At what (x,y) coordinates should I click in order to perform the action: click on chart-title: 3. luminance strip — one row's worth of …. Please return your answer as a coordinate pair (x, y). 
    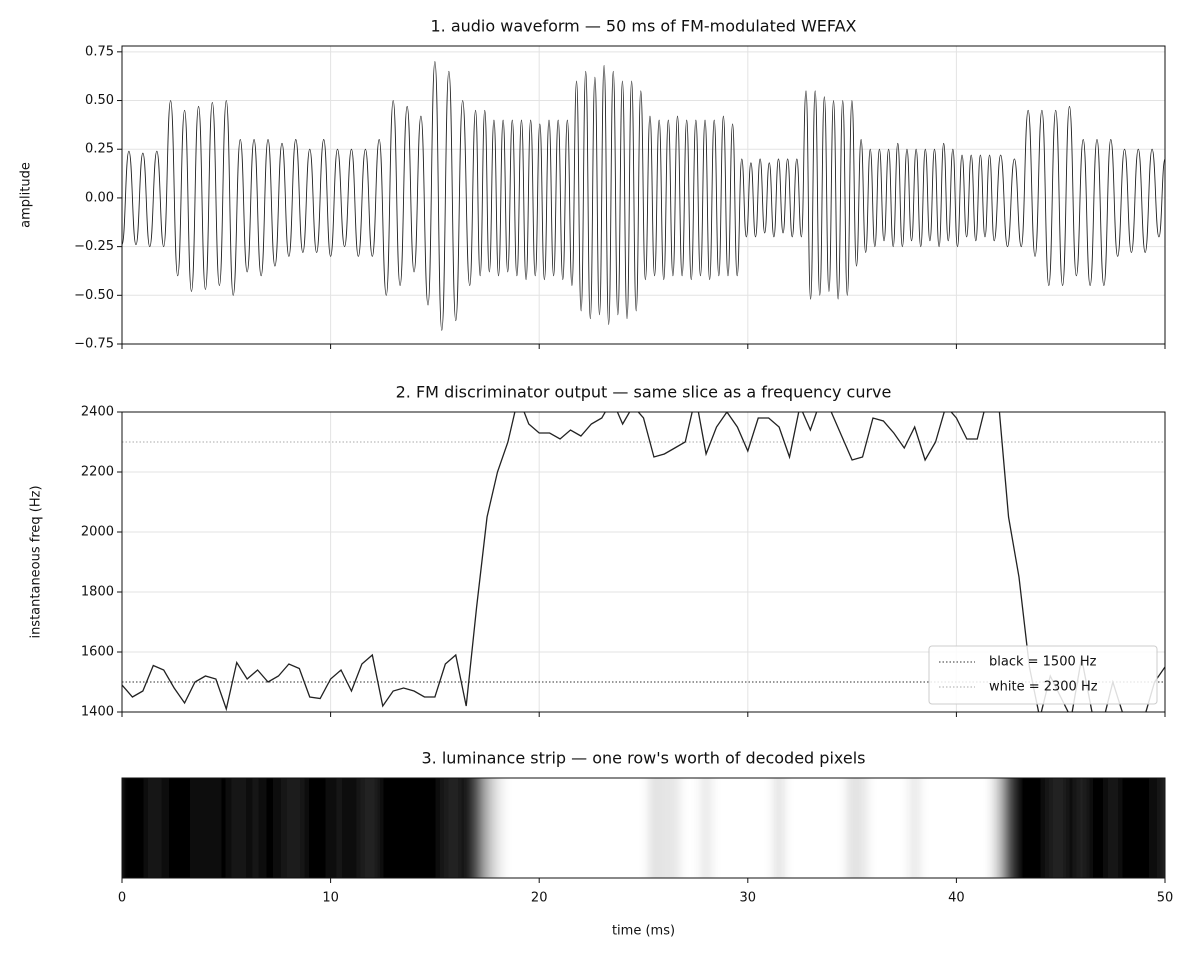
    Looking at the image, I should click on (643, 758).